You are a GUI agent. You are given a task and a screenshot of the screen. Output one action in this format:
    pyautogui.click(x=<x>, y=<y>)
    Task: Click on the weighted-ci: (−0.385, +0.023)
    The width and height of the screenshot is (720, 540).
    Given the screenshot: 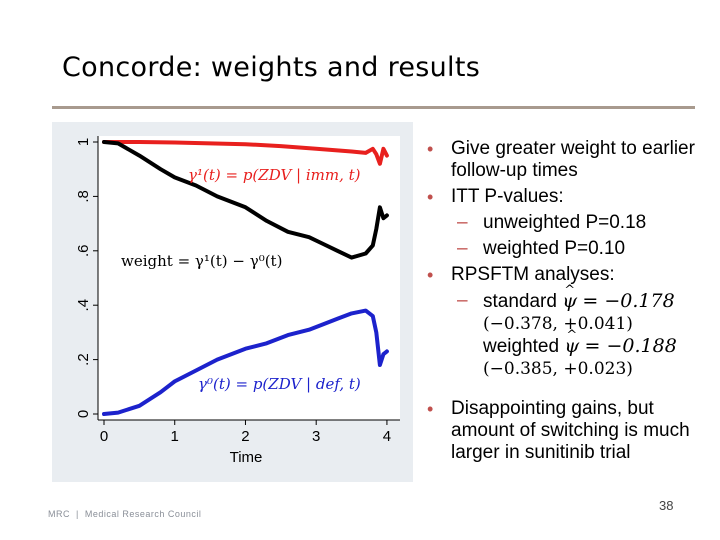 What is the action you would take?
    pyautogui.click(x=558, y=369)
    